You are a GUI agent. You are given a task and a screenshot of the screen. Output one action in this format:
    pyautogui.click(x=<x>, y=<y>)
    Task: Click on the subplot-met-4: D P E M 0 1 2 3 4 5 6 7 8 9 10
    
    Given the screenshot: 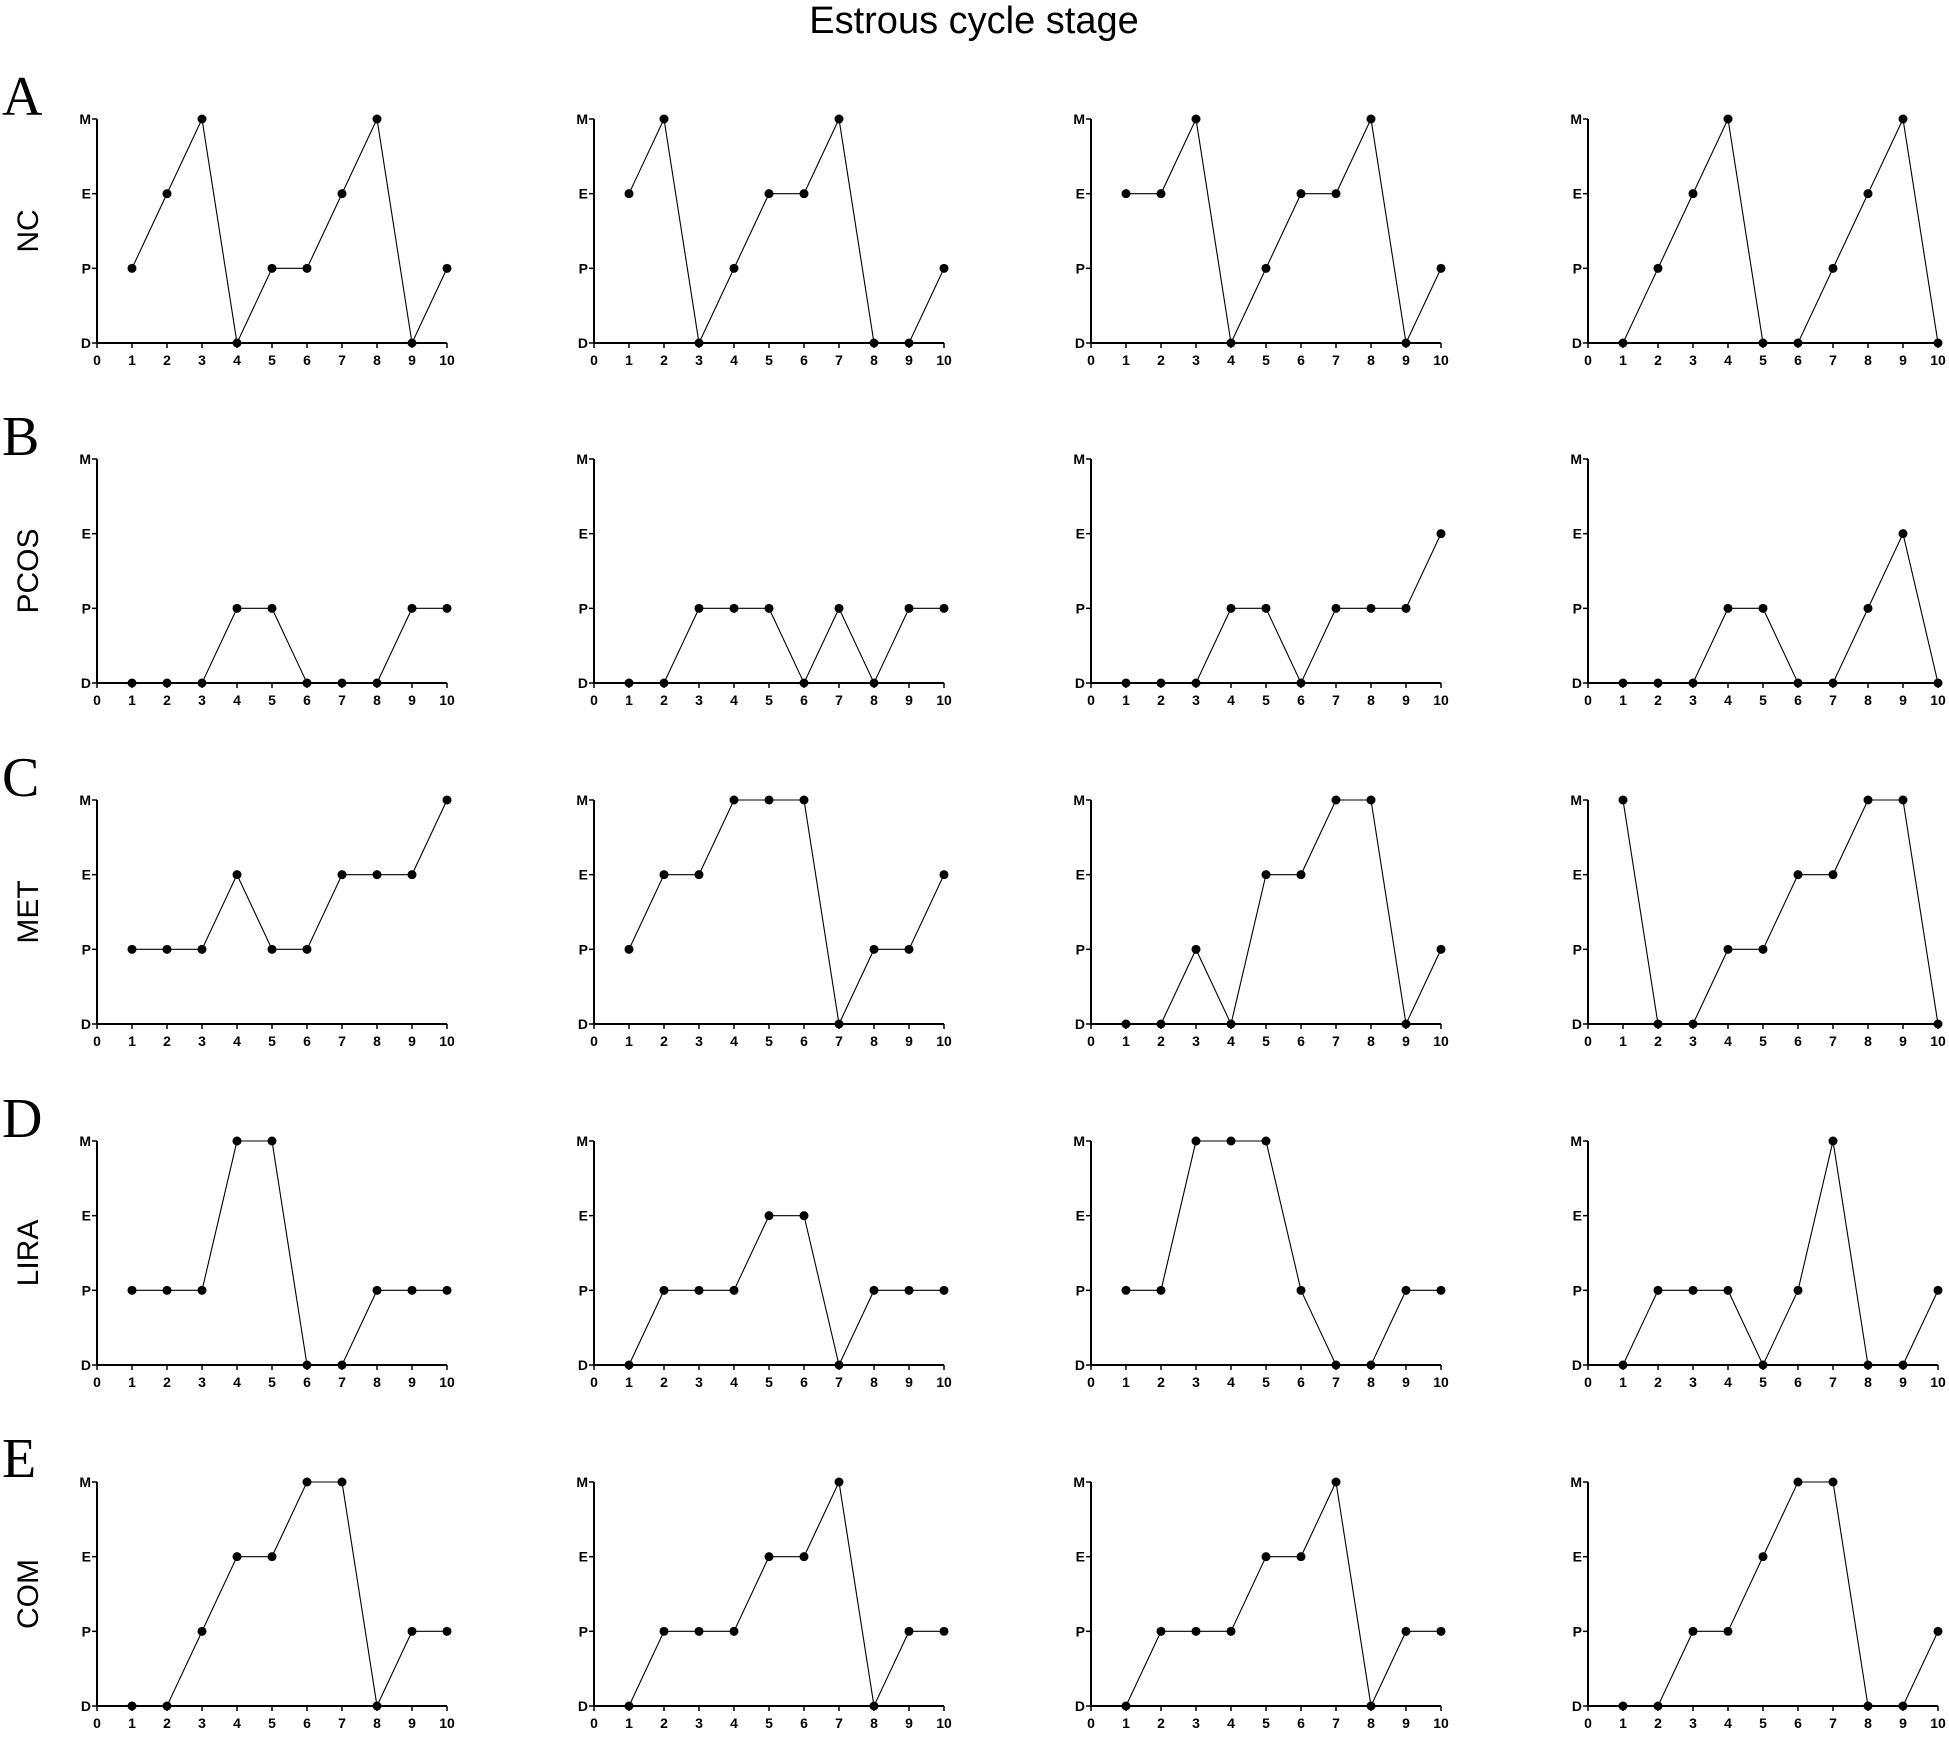 What is the action you would take?
    pyautogui.click(x=1758, y=920)
    